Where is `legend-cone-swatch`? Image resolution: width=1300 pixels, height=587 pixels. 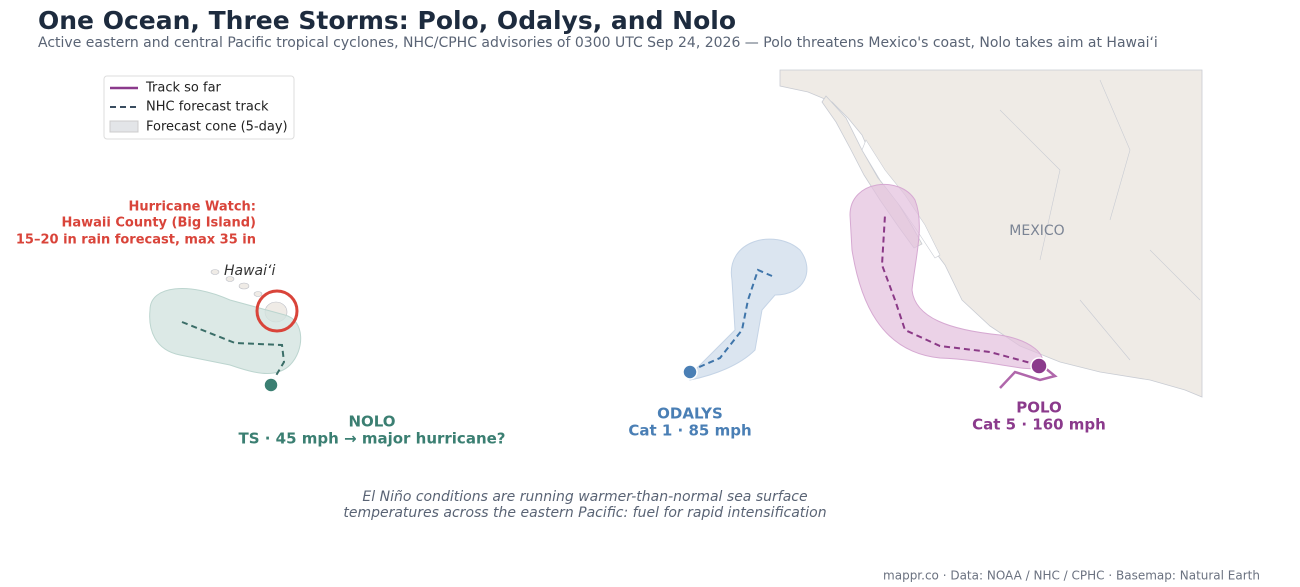
legend-cone-swatch is located at coordinates (124, 126).